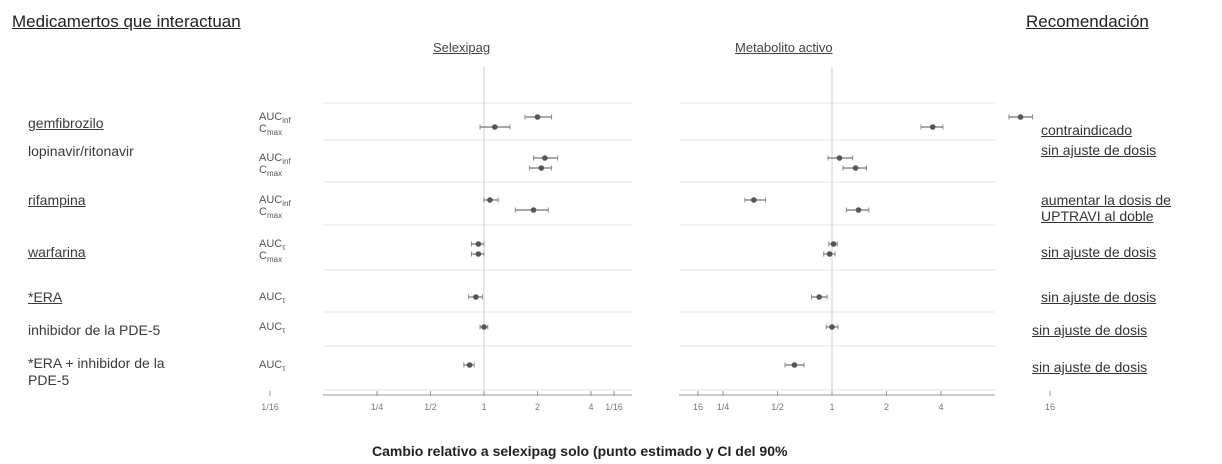  Describe the element at coordinates (1097, 216) in the screenshot. I see `recommendation-label: UPTRAVI al doble` at that location.